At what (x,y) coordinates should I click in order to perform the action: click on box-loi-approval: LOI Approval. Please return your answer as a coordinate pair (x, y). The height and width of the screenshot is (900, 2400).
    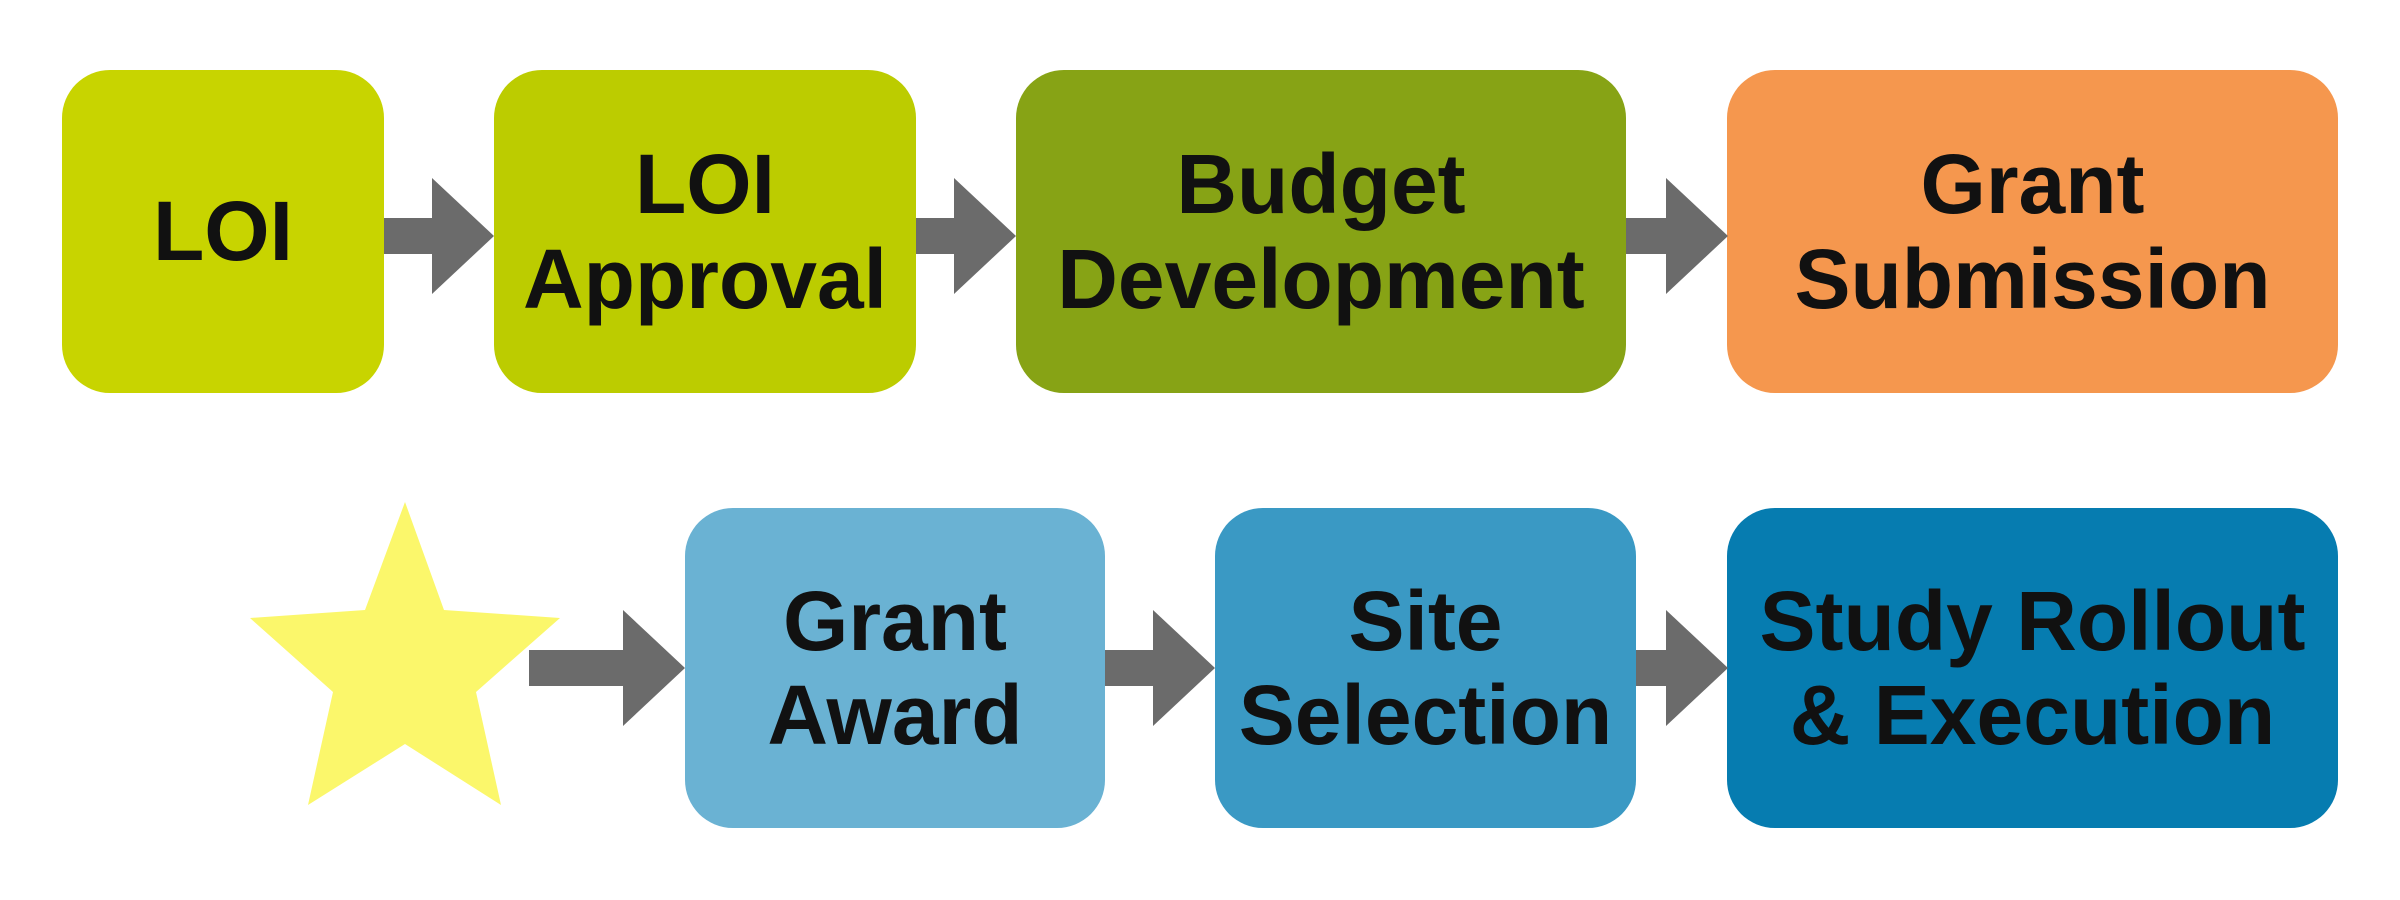
    Looking at the image, I should click on (705, 231).